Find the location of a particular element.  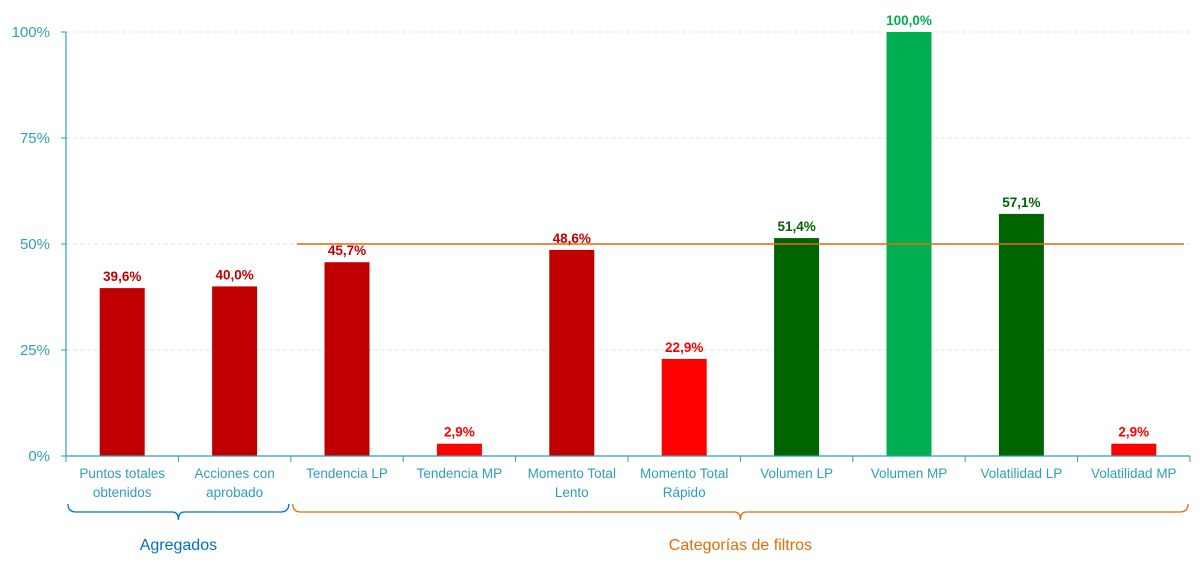

data-label: 39,6% is located at coordinates (122, 276).